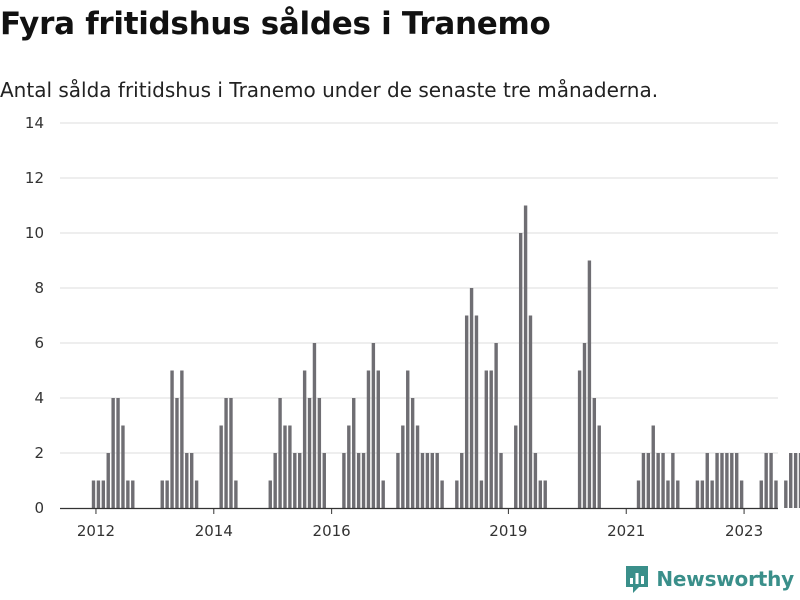 The width and height of the screenshot is (800, 600). I want to click on y-tick-label: 0, so click(39, 508).